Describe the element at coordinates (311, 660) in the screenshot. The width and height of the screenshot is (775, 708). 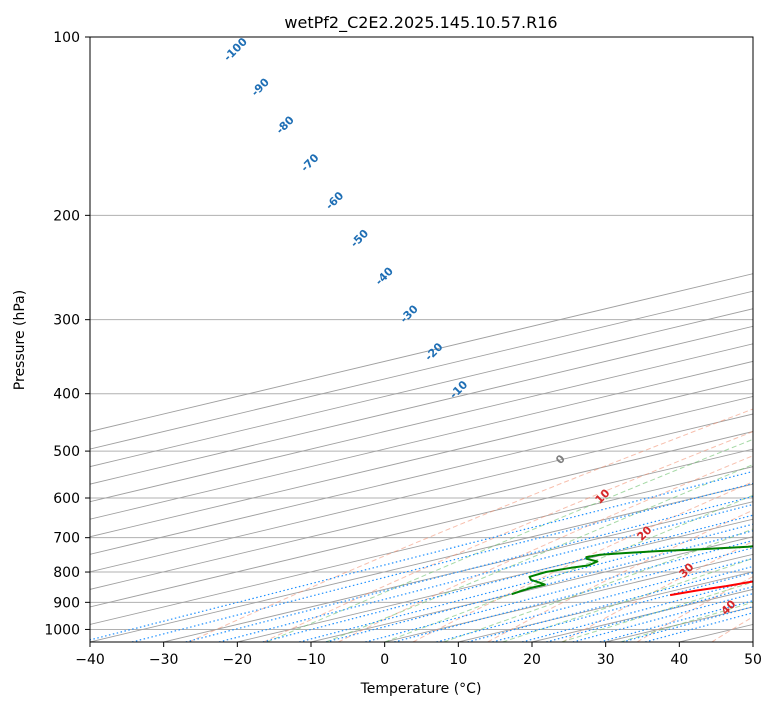
I see `x-tick-label: −10` at that location.